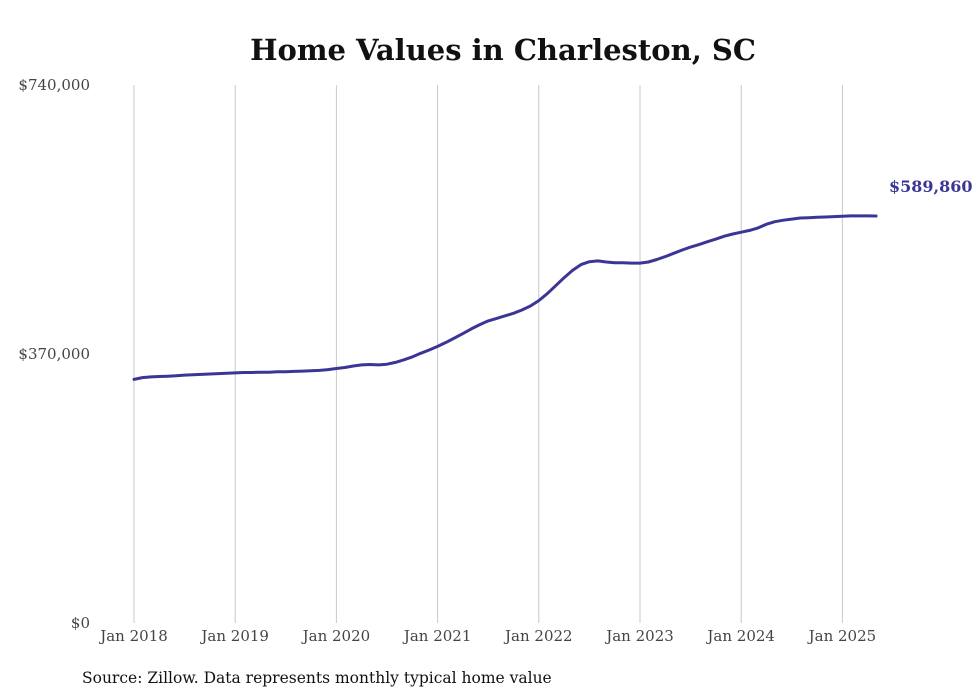  Describe the element at coordinates (133, 636) in the screenshot. I see `x-tick-label: Jan 2018` at that location.